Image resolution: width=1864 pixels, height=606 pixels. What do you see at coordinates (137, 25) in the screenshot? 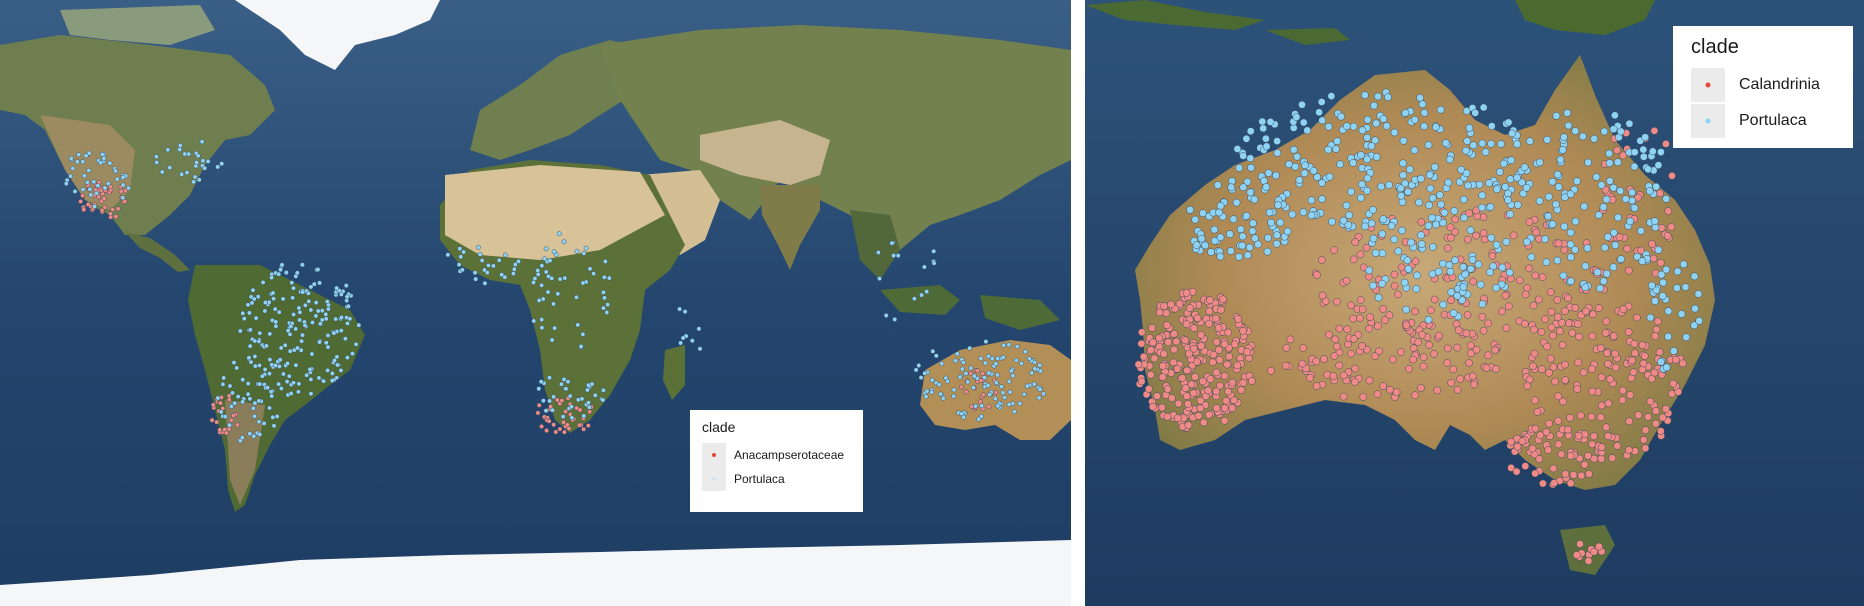
I see `arctic-islands` at bounding box center [137, 25].